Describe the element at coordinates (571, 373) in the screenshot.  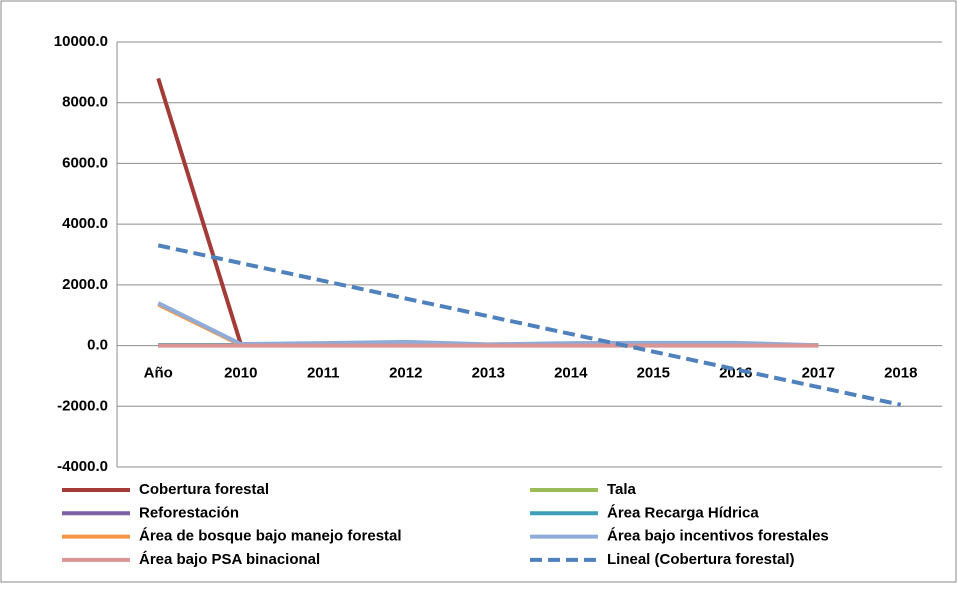
I see `x-tick-label: 2014` at that location.